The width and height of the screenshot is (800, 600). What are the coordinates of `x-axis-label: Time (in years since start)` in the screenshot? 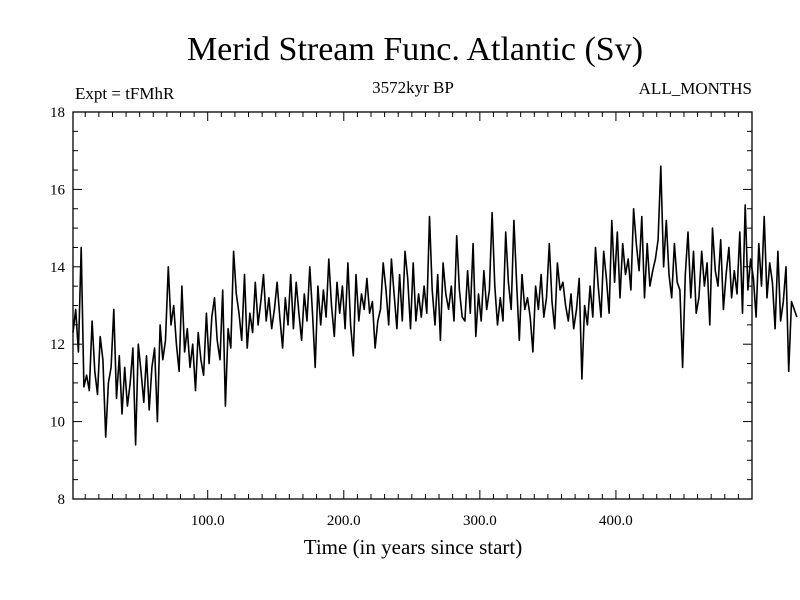 It's located at (413, 547).